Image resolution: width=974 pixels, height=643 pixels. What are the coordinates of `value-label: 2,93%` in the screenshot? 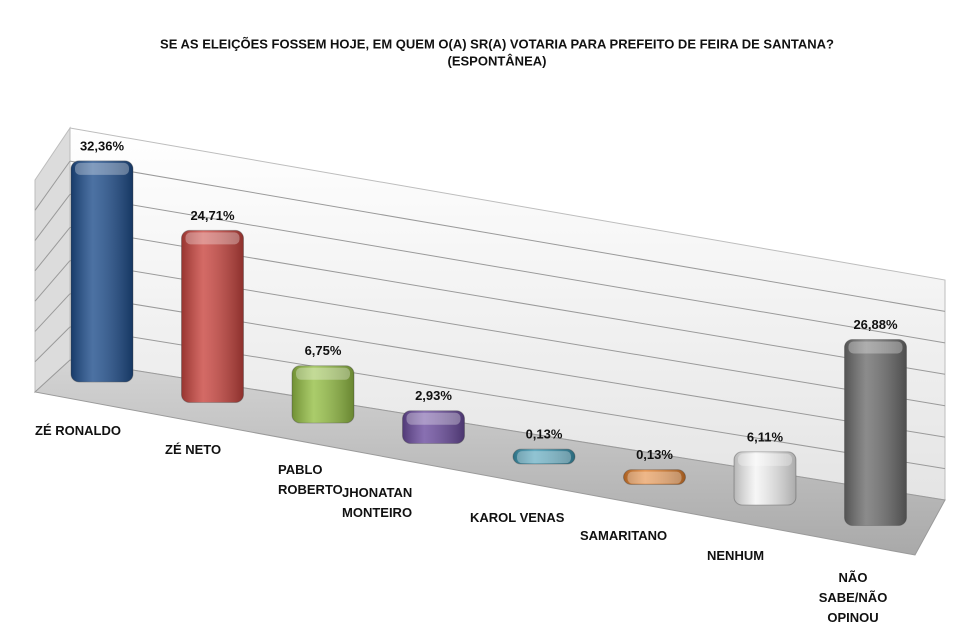 It's located at (433, 395).